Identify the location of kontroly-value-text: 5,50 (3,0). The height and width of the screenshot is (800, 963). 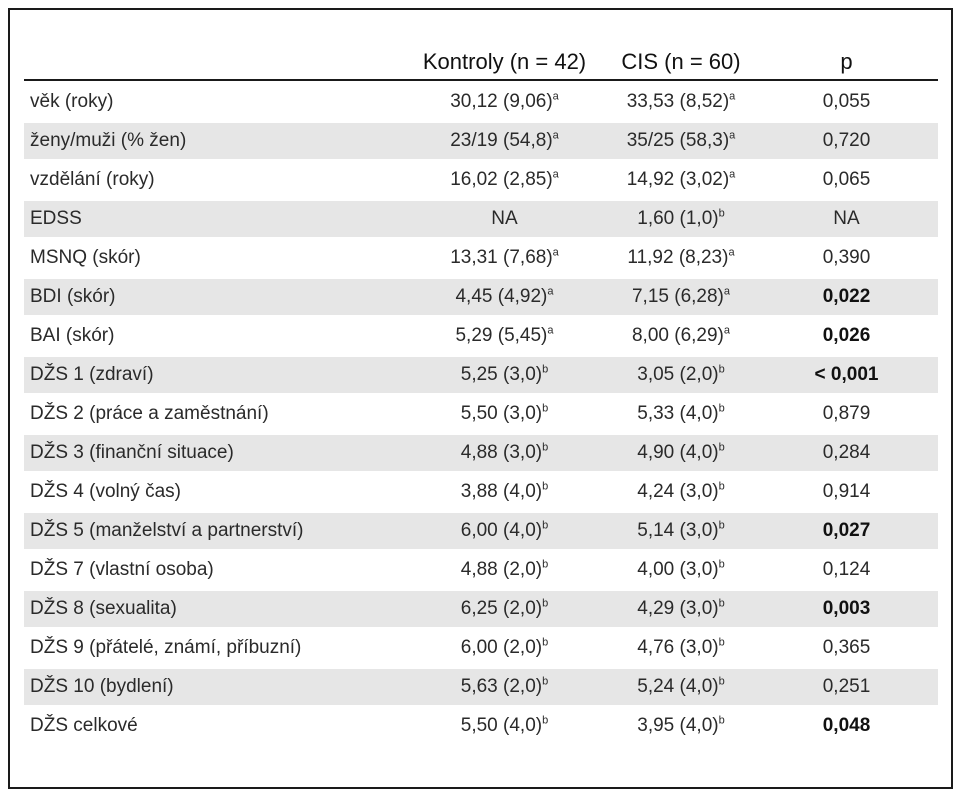
(501, 413).